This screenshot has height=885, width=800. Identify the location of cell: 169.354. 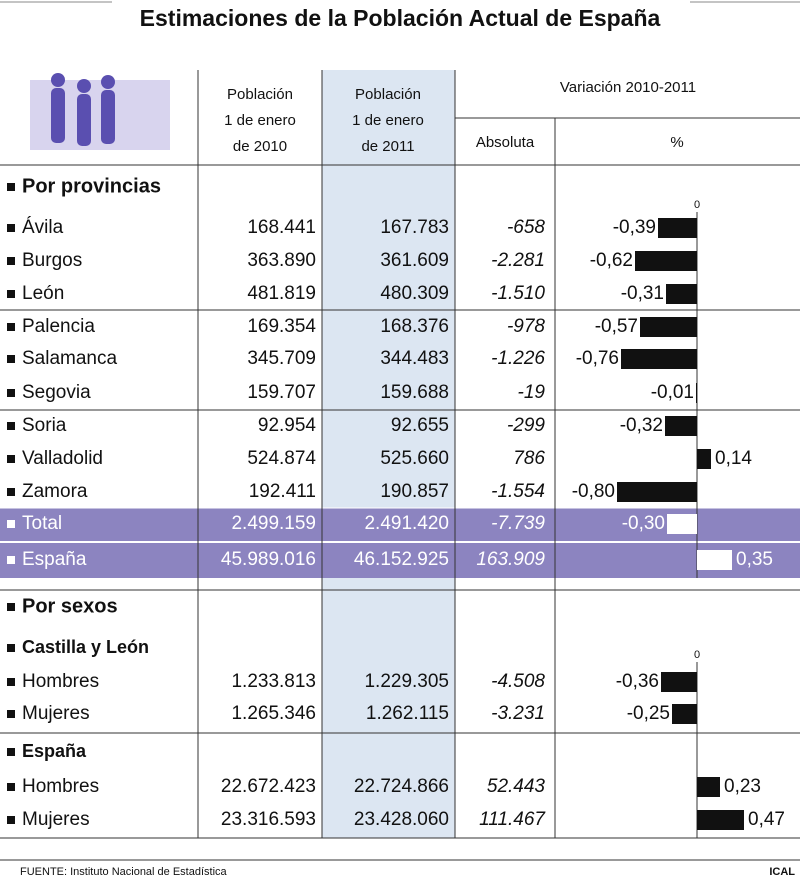
(281, 326).